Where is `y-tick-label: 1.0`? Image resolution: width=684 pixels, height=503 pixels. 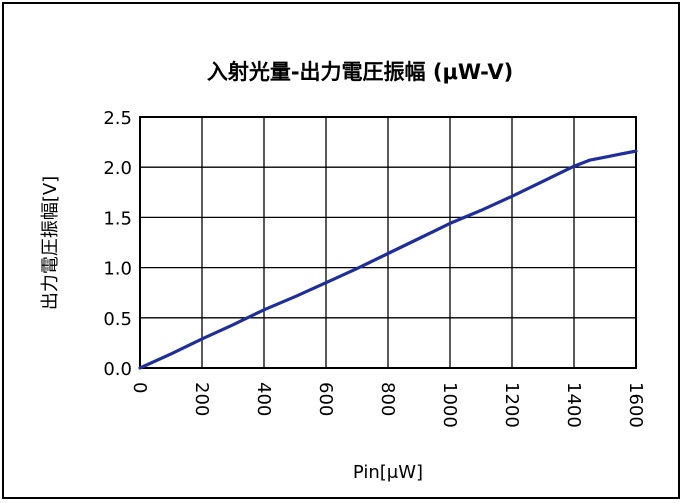 y-tick-label: 1.0 is located at coordinates (117, 269).